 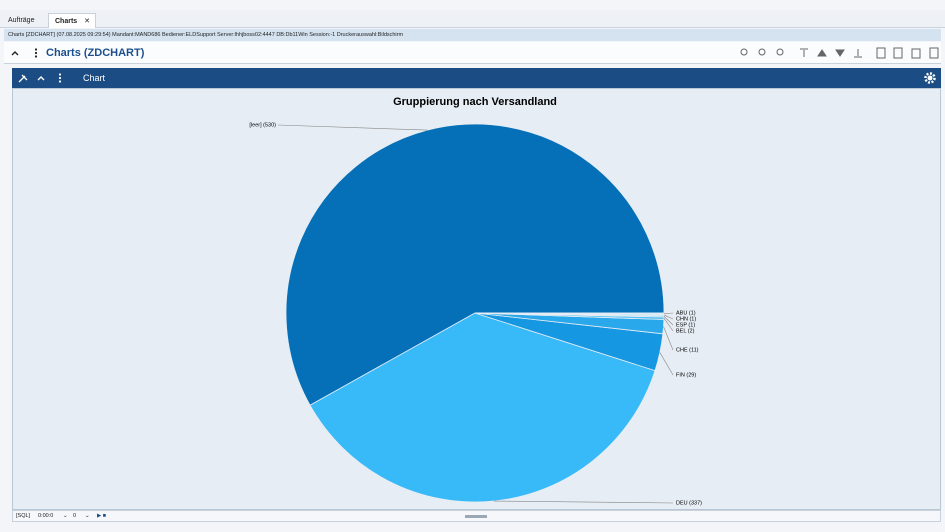 I want to click on toolbar: Charts (ZDCHART), so click(x=472, y=53).